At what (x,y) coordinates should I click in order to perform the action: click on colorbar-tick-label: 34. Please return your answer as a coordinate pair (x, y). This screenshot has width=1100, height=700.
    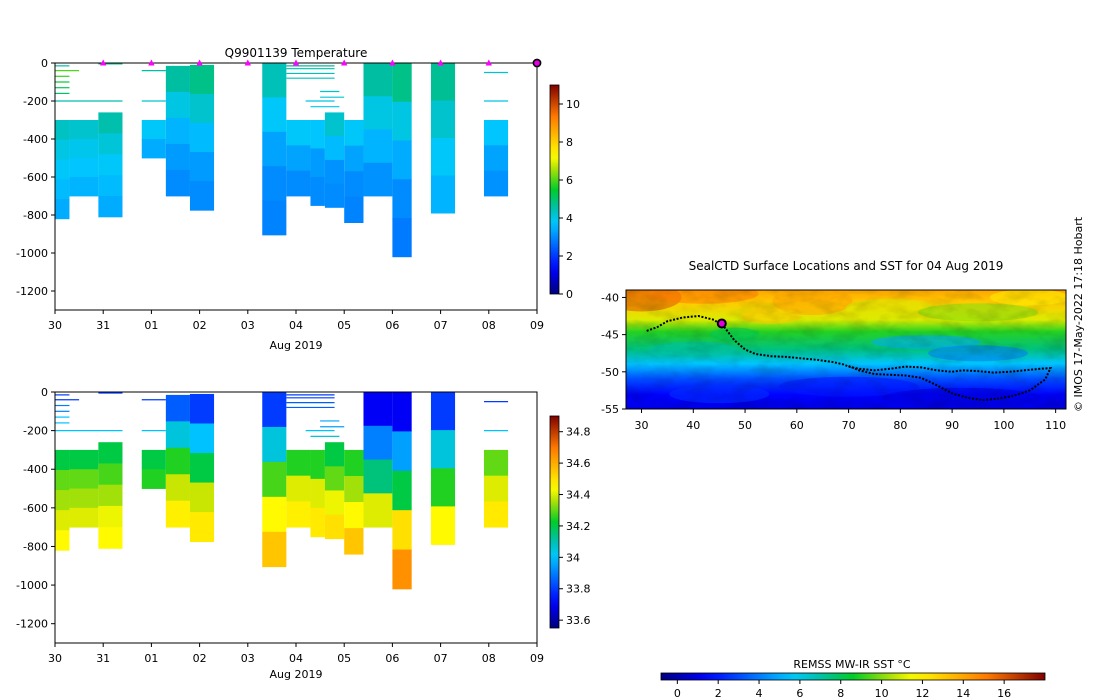
    Looking at the image, I should click on (573, 557).